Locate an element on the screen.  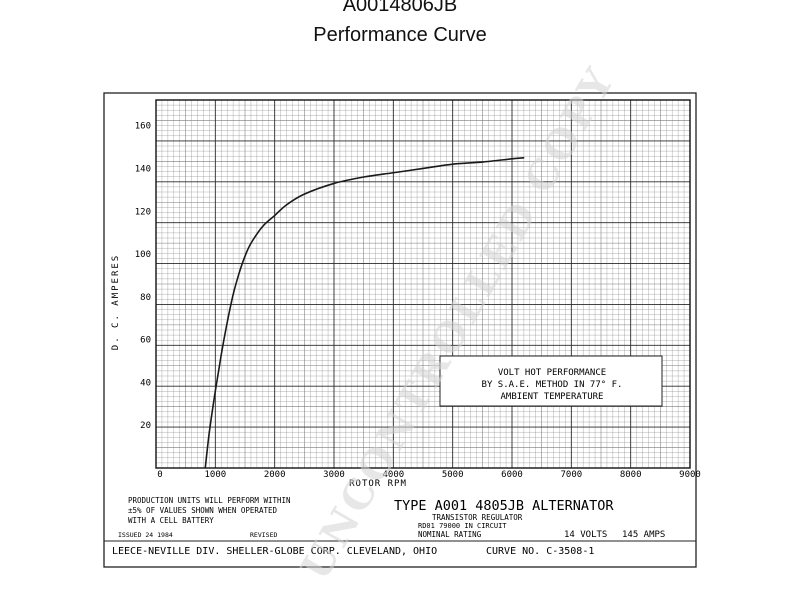
y-tick-label: 160 is located at coordinates (143, 127).